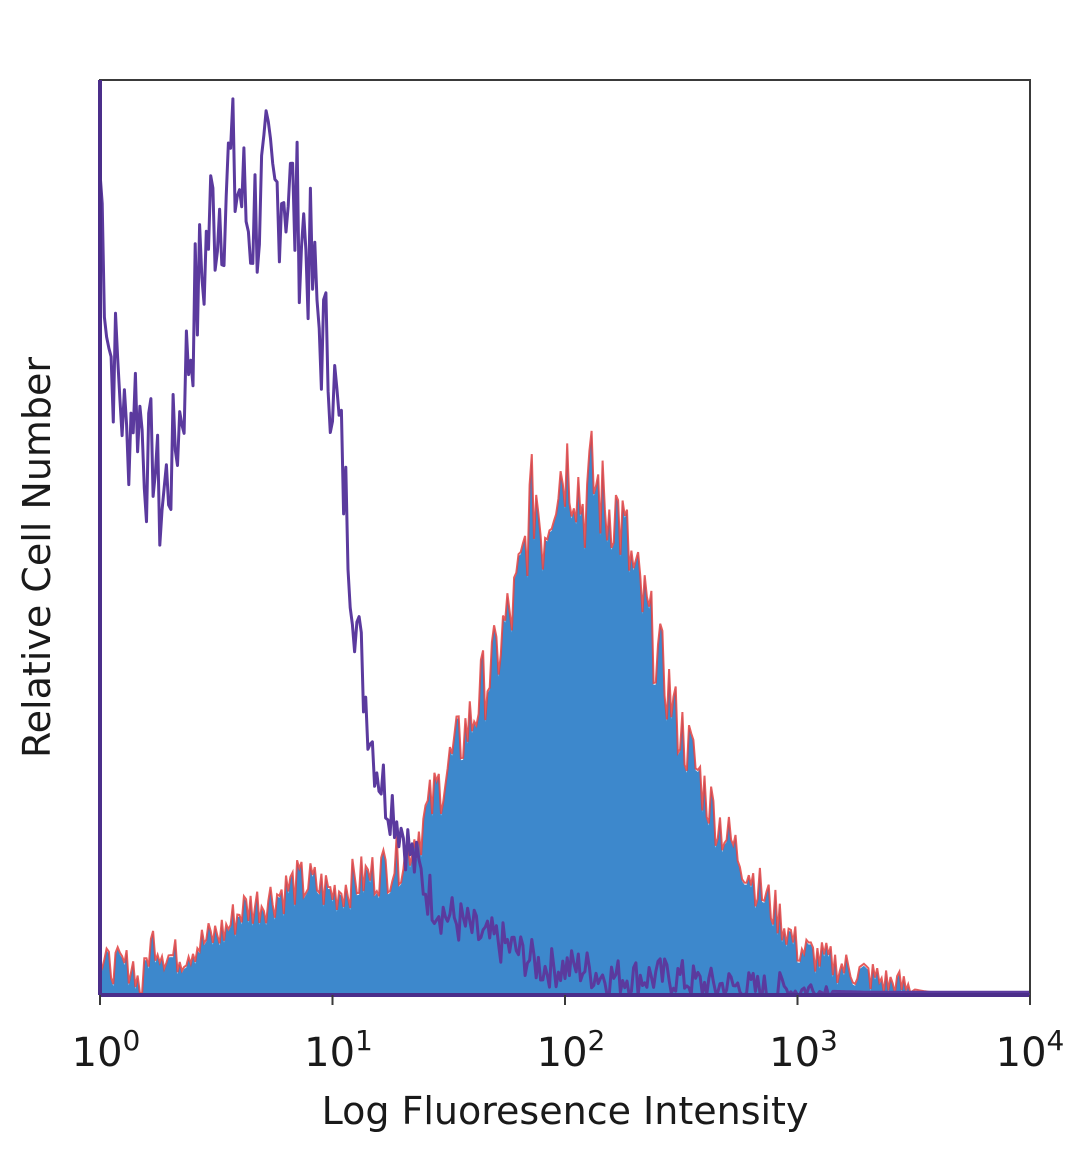 The image size is (1080, 1169). I want to click on y-axis-title: Relative Cell Number, so click(37, 557).